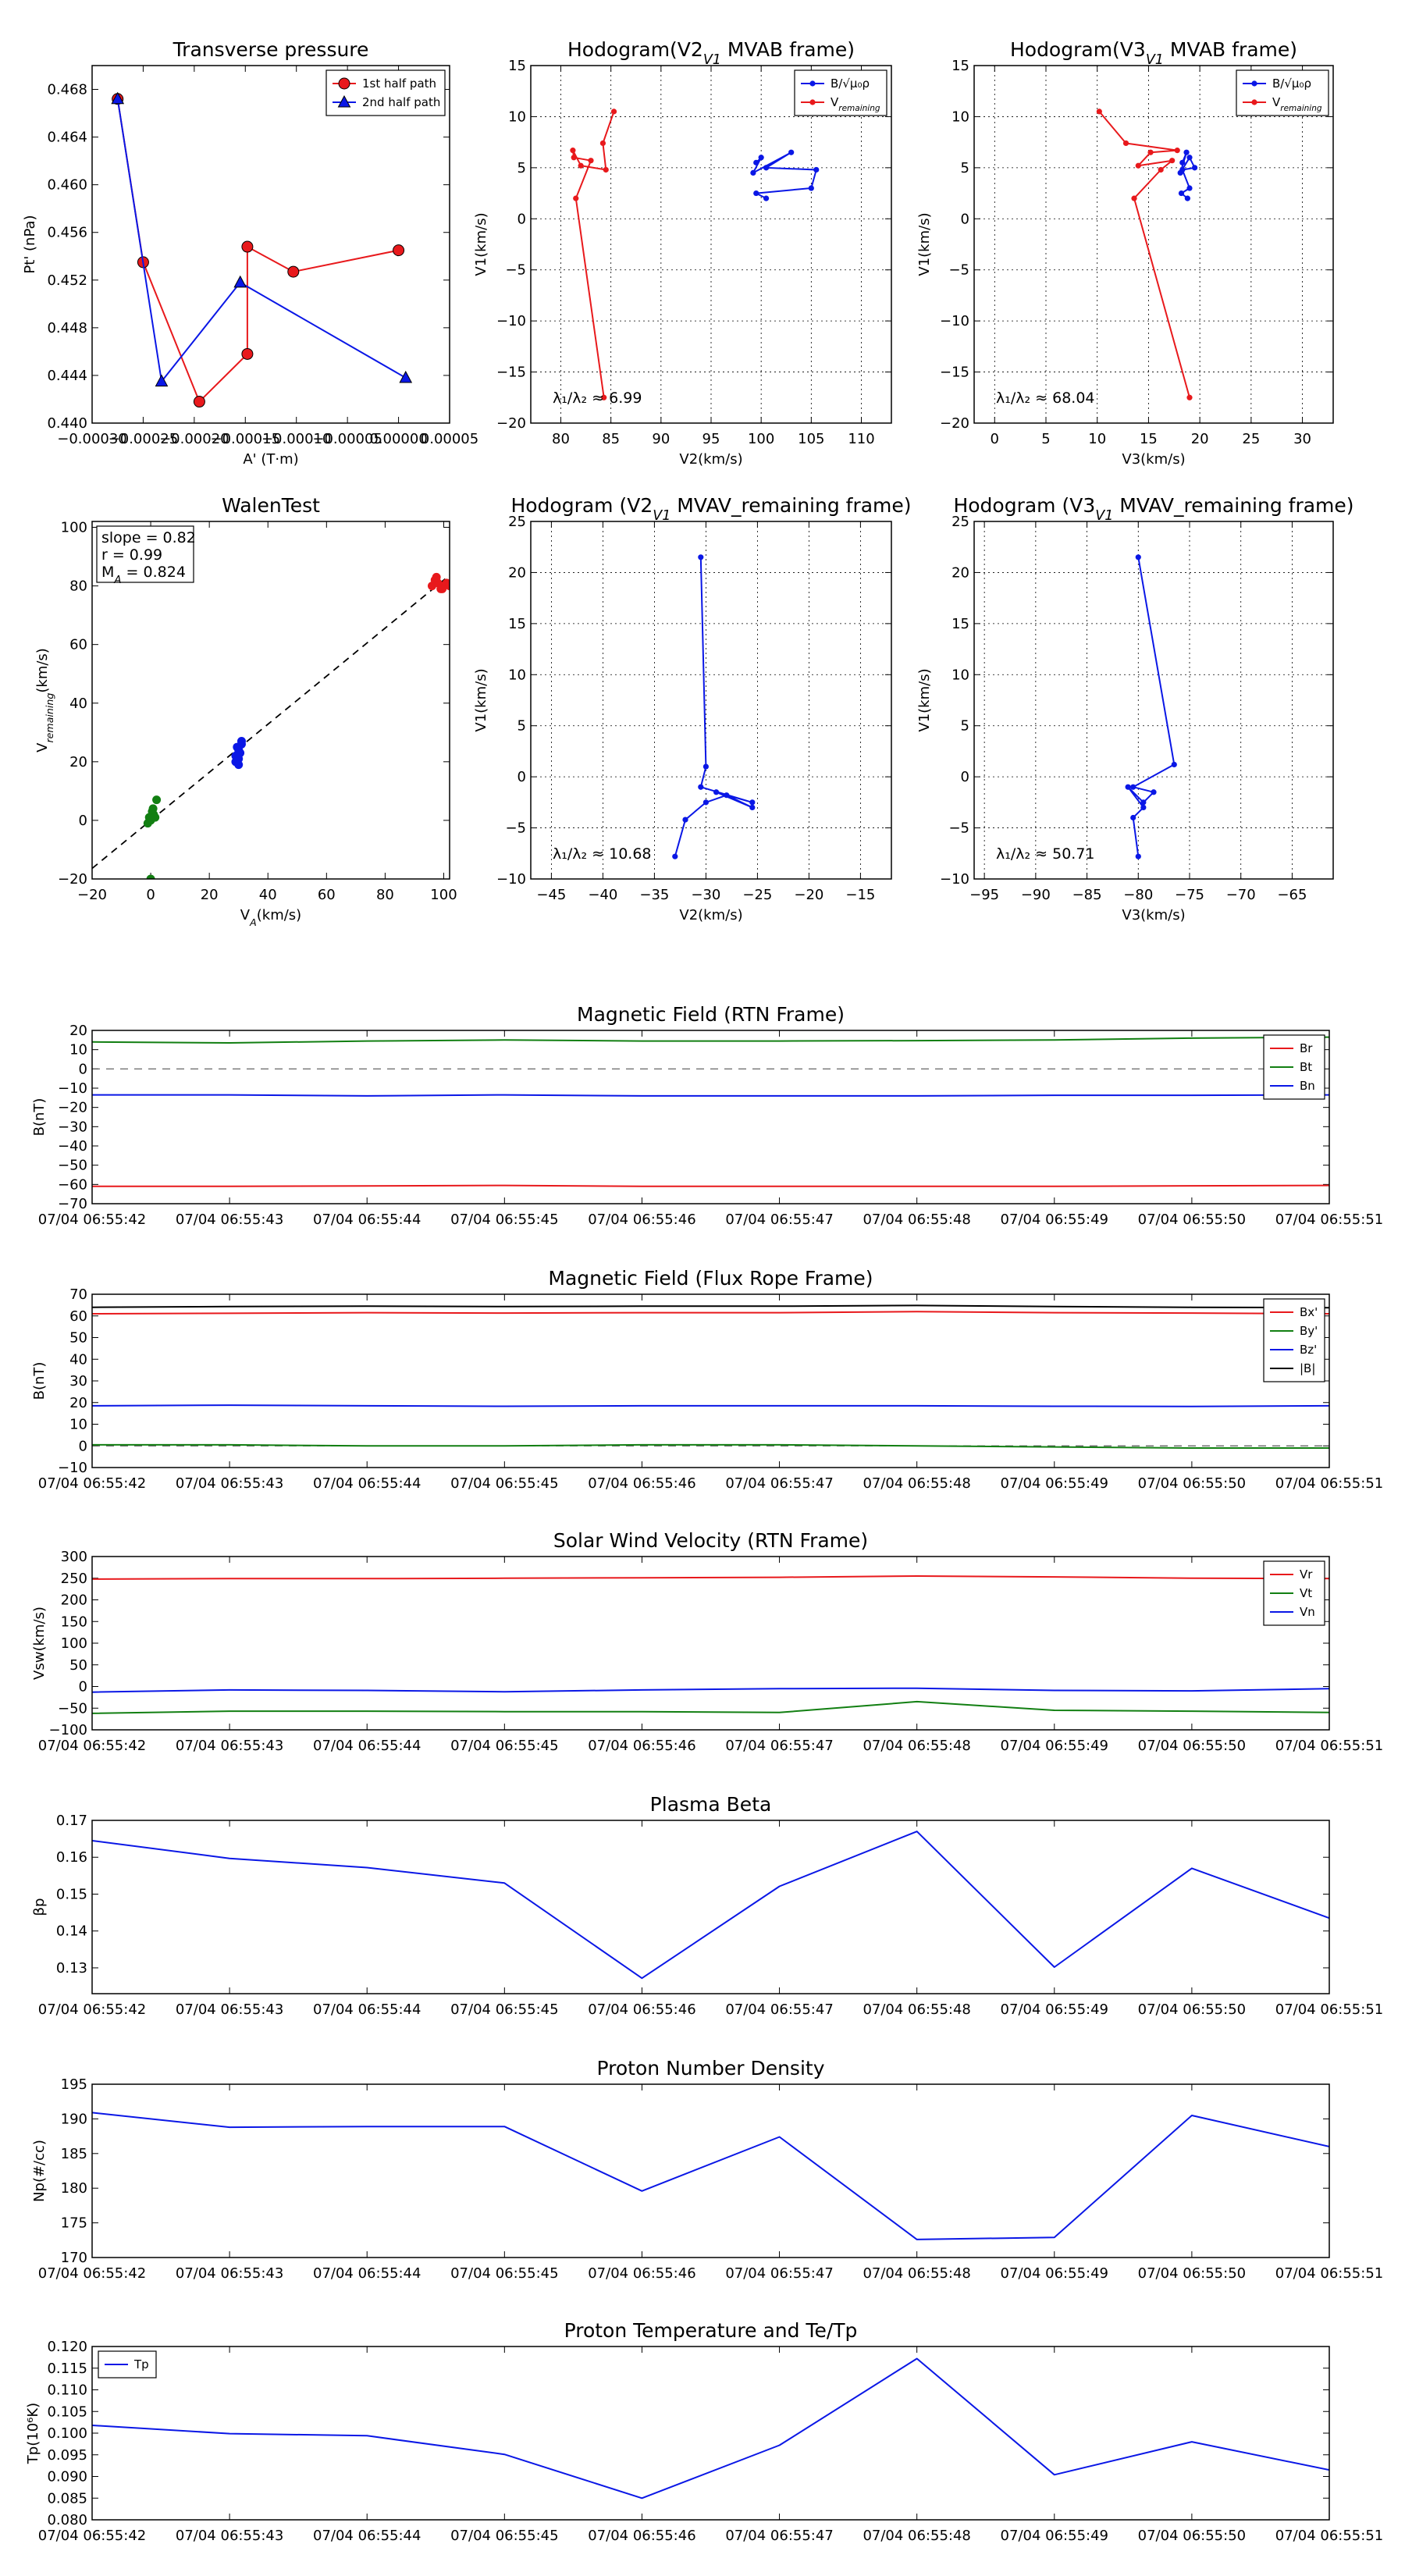 This screenshot has width=1405, height=2576. Describe the element at coordinates (511, 373) in the screenshot. I see `y-tick-label: −15` at that location.